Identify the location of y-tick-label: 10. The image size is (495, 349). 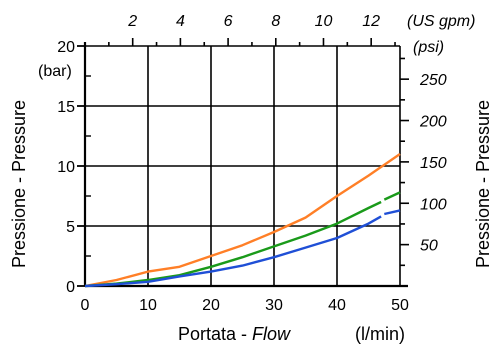
(66, 167).